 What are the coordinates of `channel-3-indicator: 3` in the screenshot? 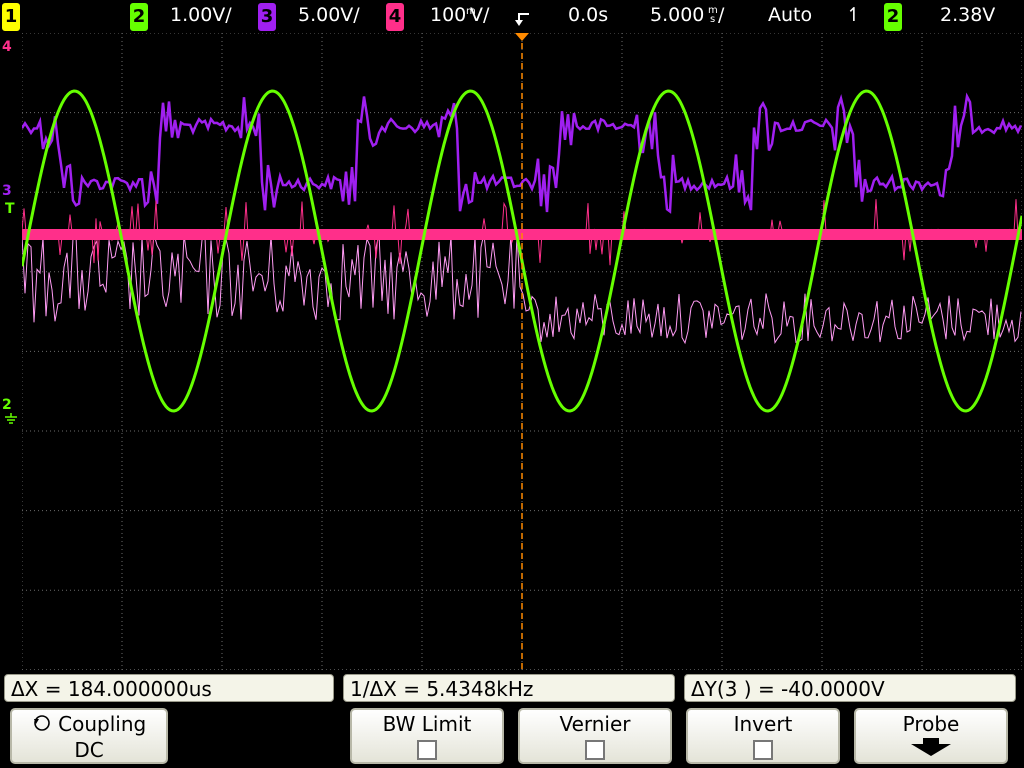 It's located at (267, 17).